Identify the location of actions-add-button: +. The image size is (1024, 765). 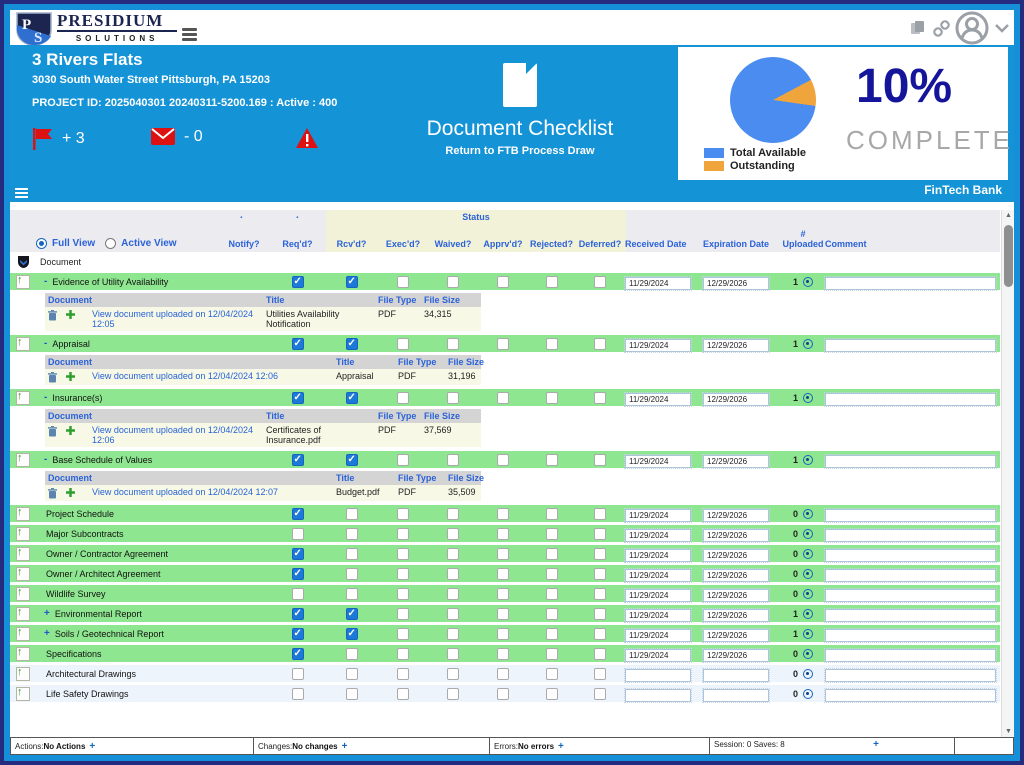
(92, 746).